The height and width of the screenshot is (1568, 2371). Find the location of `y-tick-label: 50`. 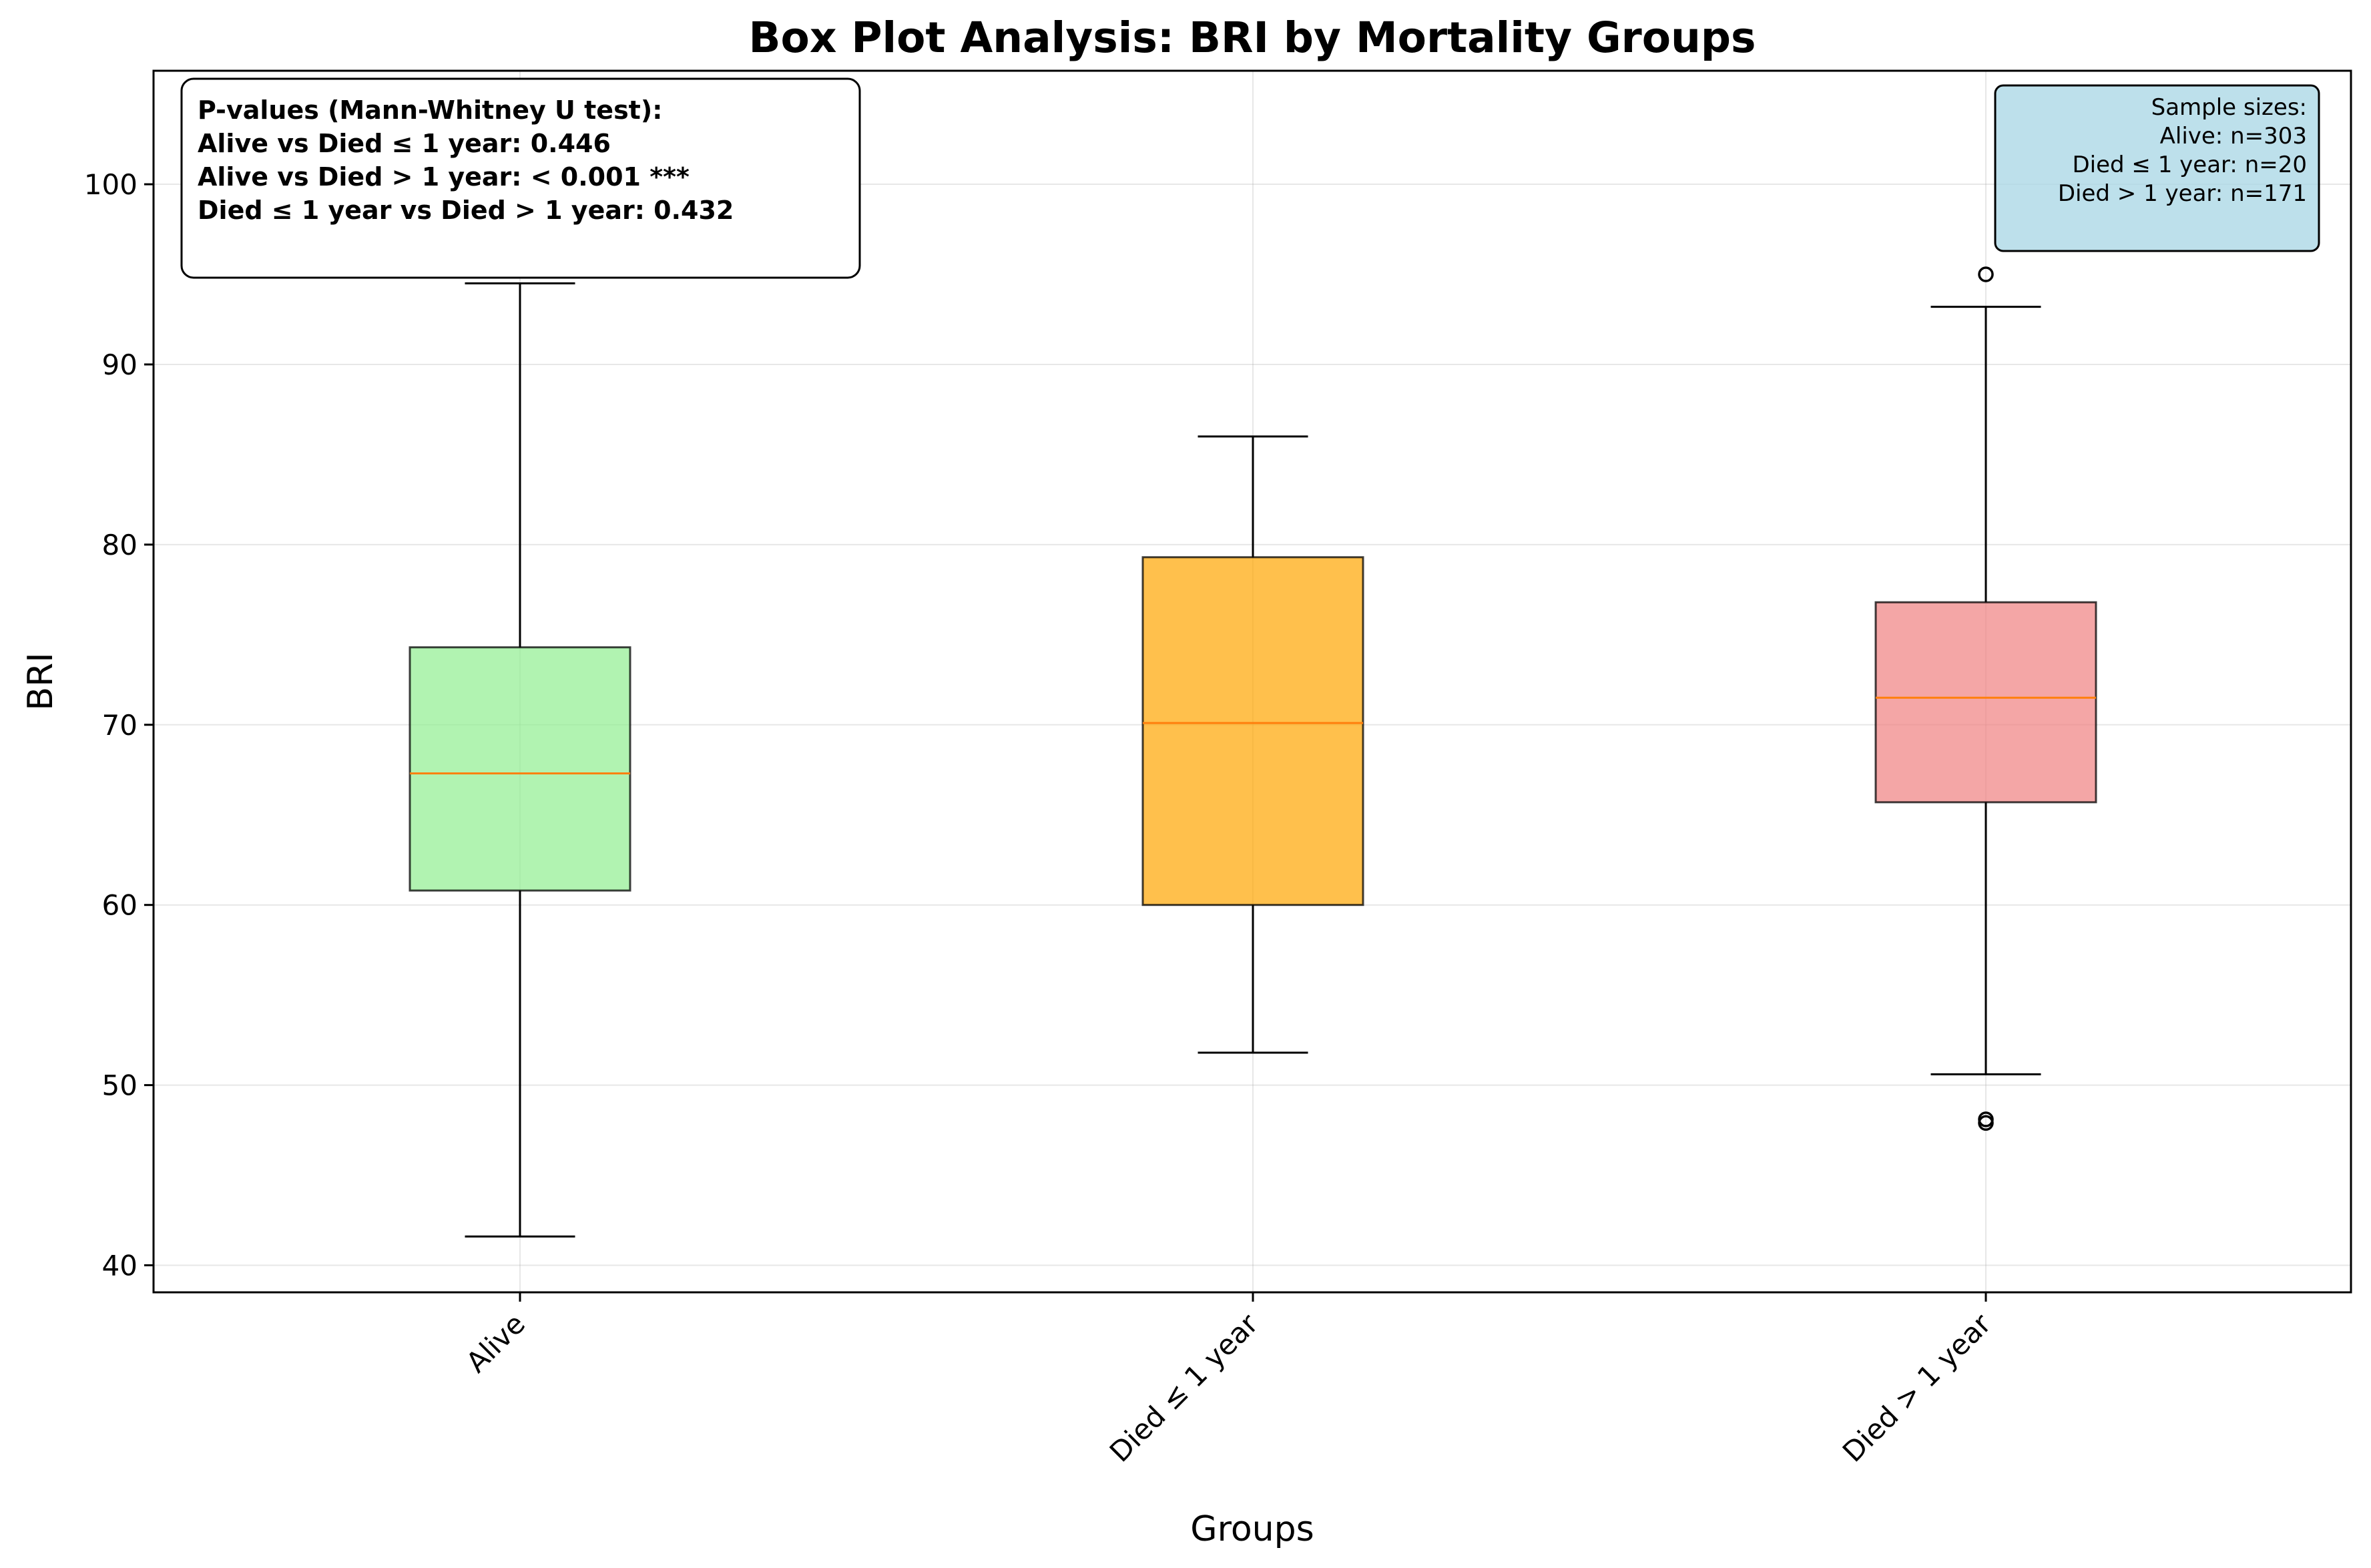

y-tick-label: 50 is located at coordinates (120, 1085).